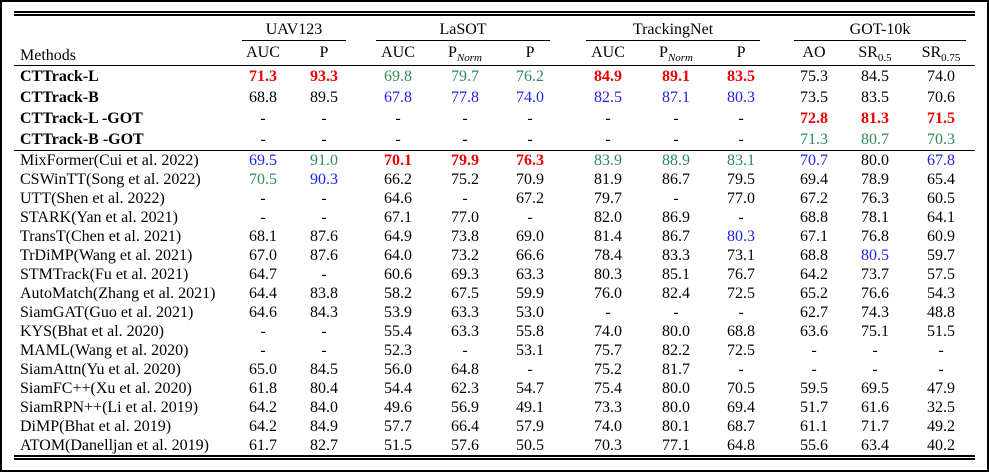 This screenshot has height=472, width=989. Describe the element at coordinates (608, 179) in the screenshot. I see `metric-value: 81.9` at that location.